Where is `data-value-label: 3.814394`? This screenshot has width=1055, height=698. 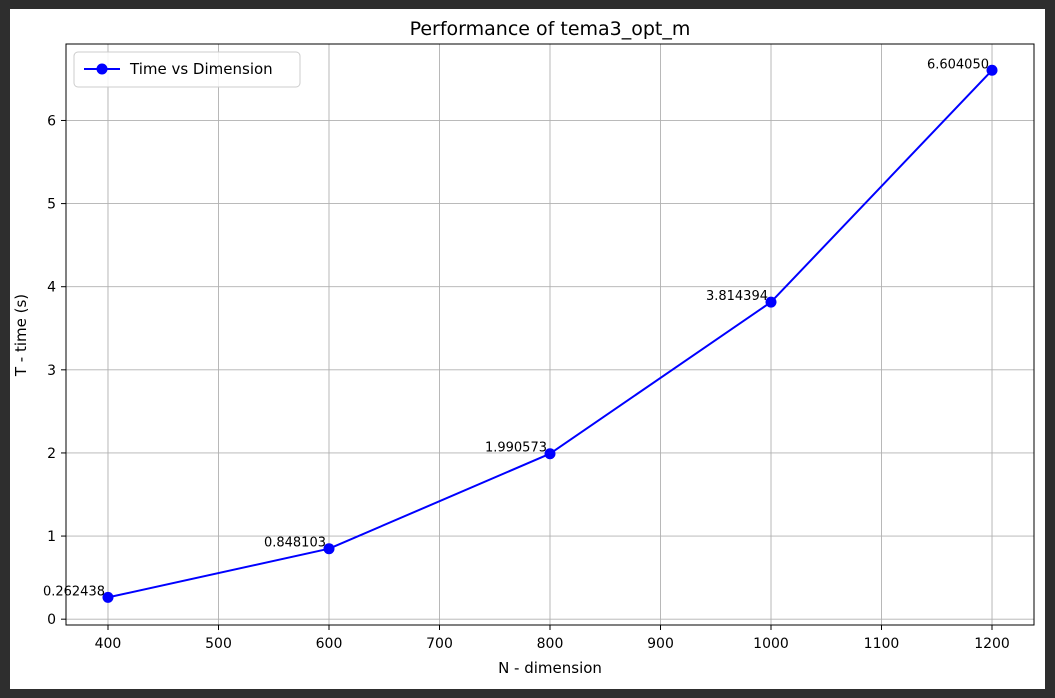
data-value-label: 3.814394 is located at coordinates (737, 296).